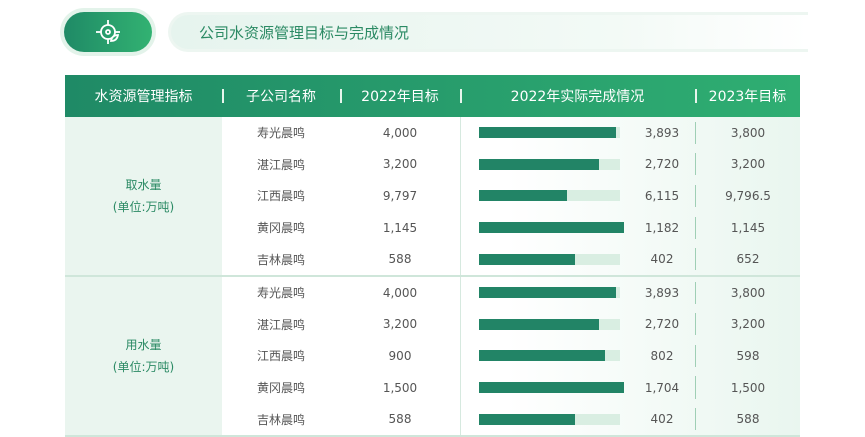 This screenshot has height=437, width=865. What do you see at coordinates (400, 355) in the screenshot?
I see `target-2022: 900` at bounding box center [400, 355].